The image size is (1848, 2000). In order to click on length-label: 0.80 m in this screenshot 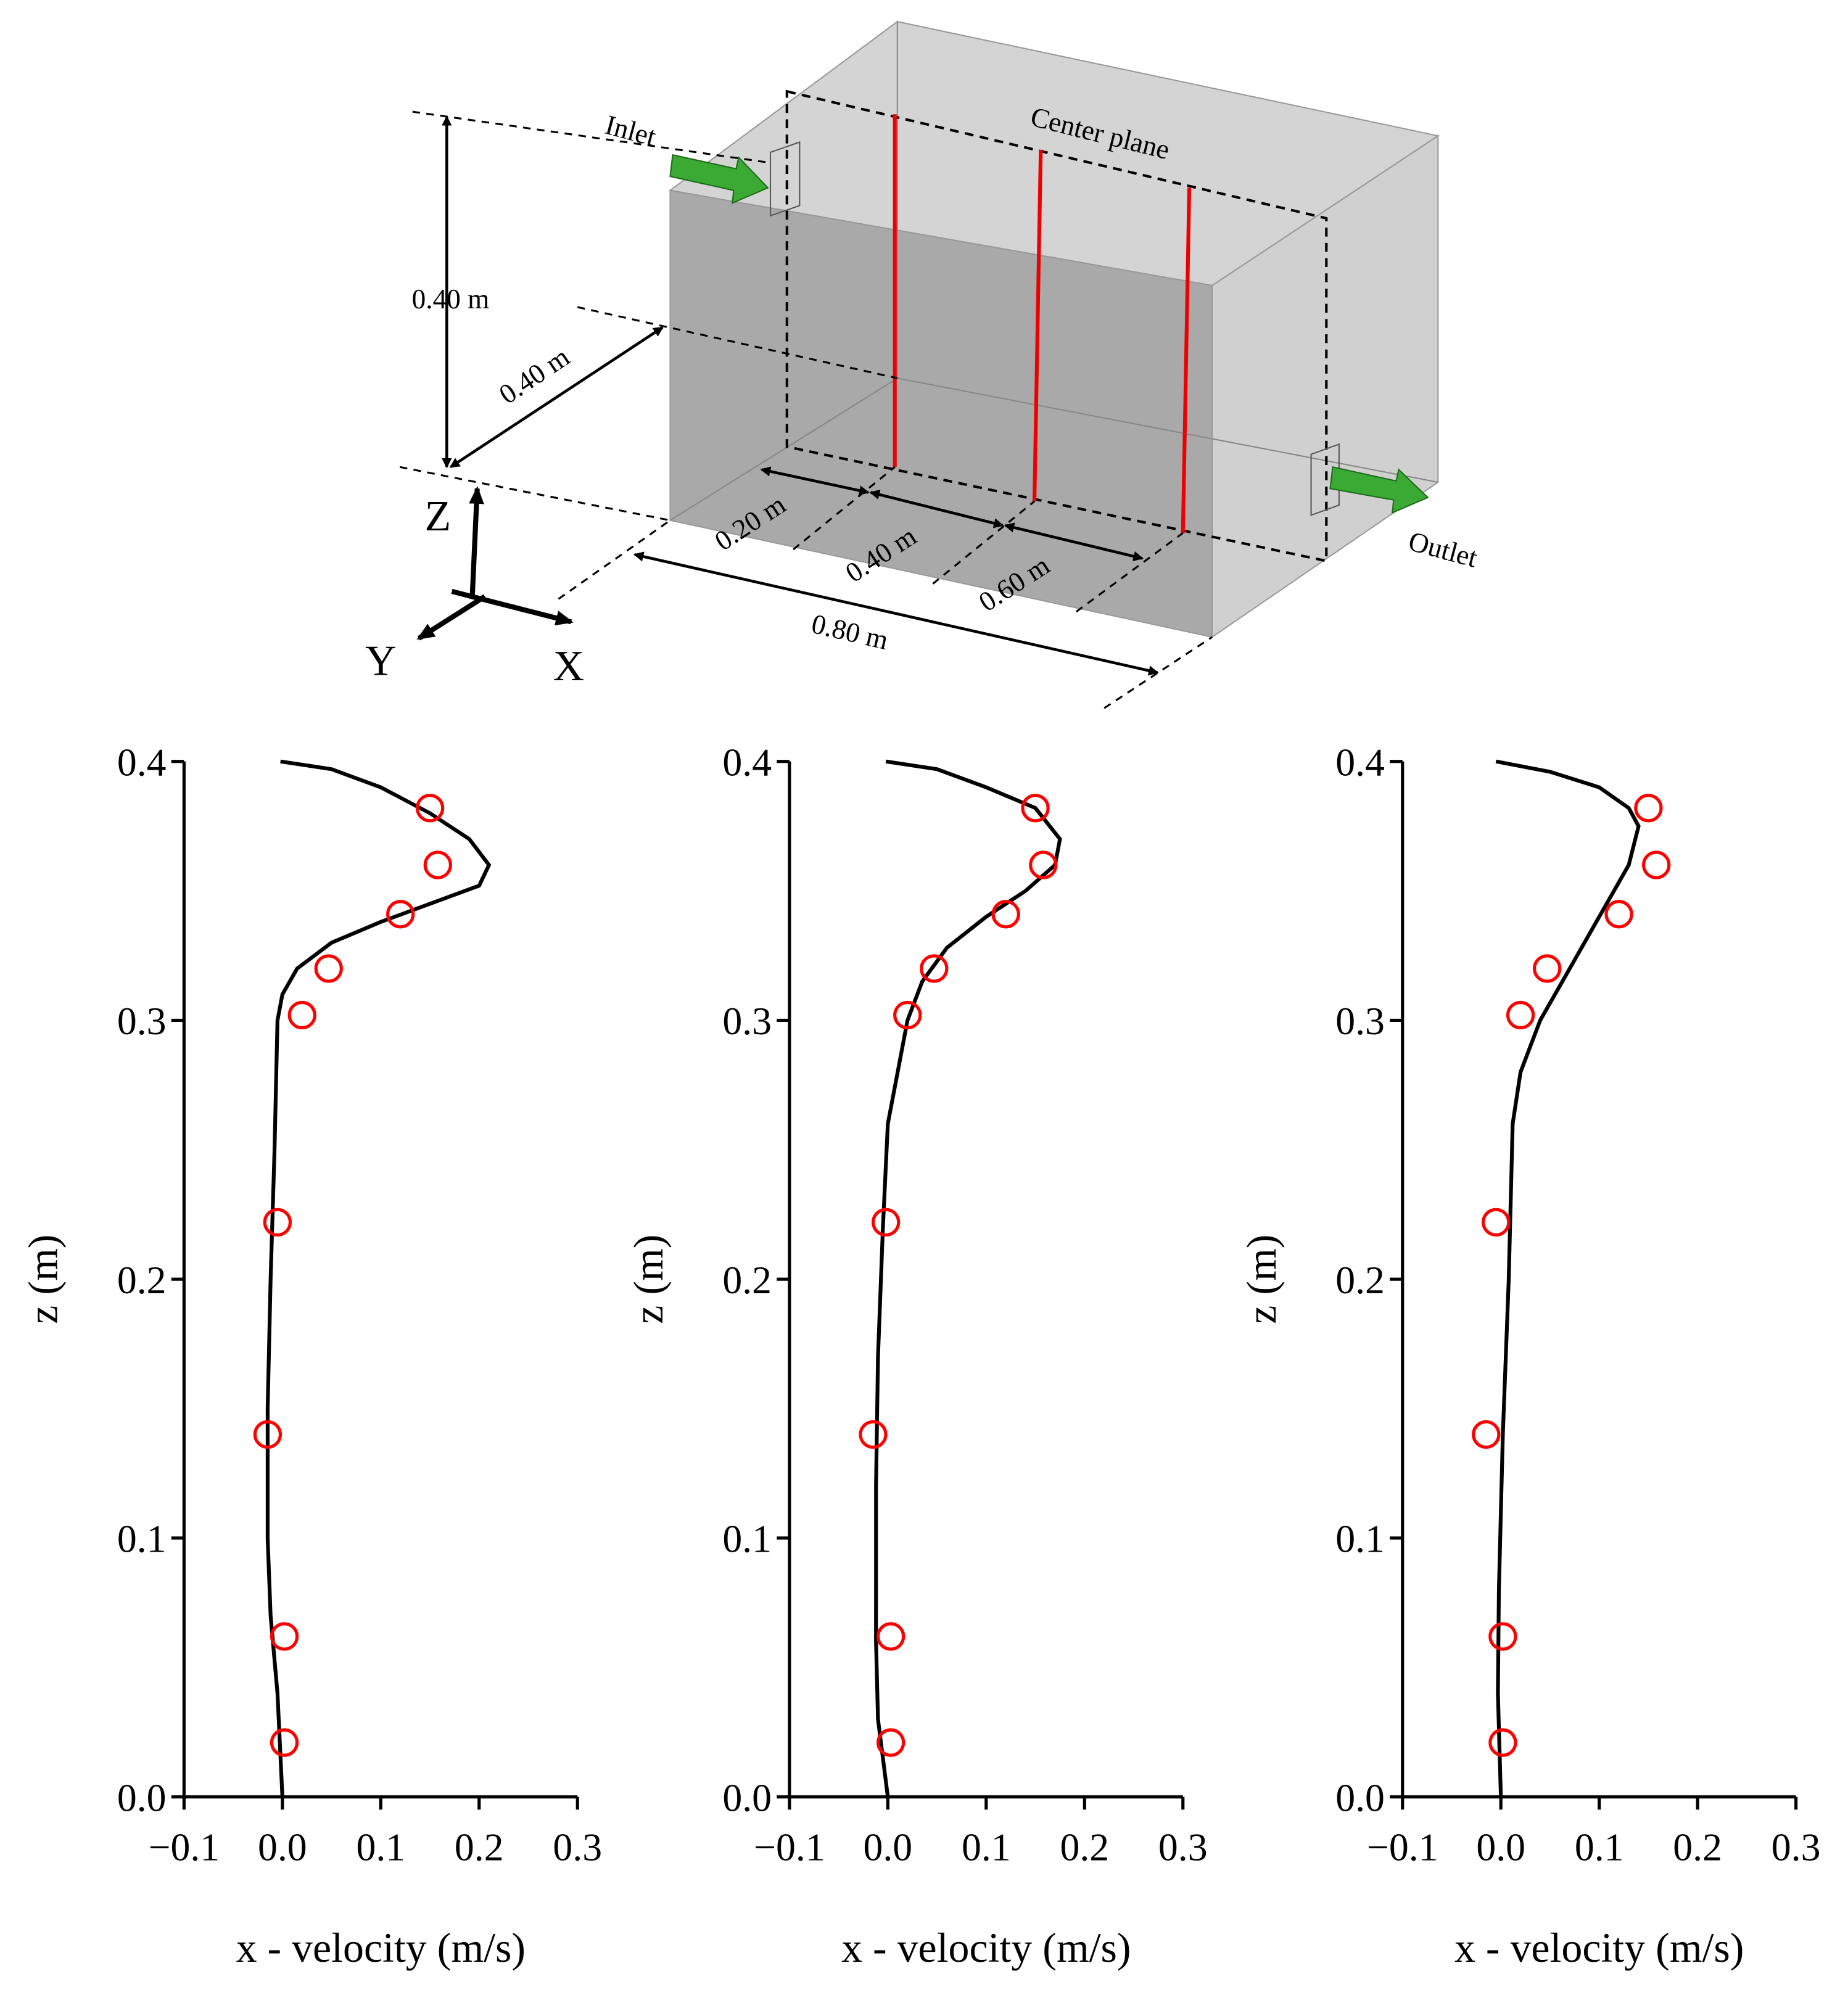, I will do `click(850, 632)`.